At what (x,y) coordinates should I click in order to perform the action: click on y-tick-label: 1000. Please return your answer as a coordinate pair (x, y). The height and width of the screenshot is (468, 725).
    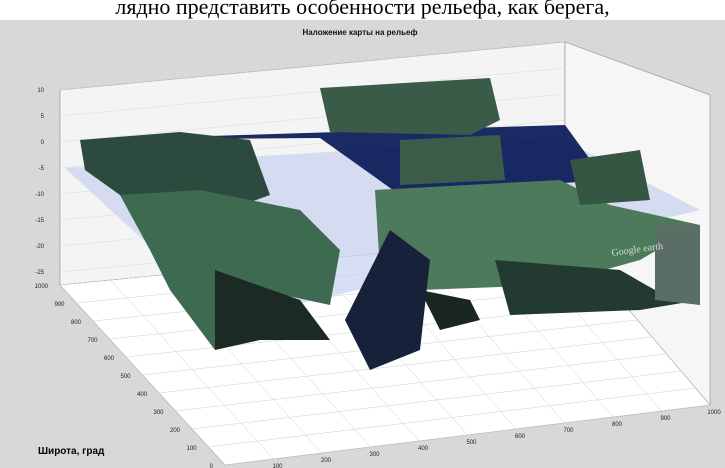
    Looking at the image, I should click on (42, 287).